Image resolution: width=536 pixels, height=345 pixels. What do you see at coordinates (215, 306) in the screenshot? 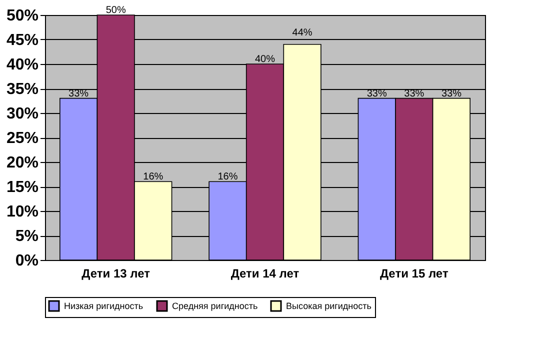
I see `legend-label: Средняя ригидность` at bounding box center [215, 306].